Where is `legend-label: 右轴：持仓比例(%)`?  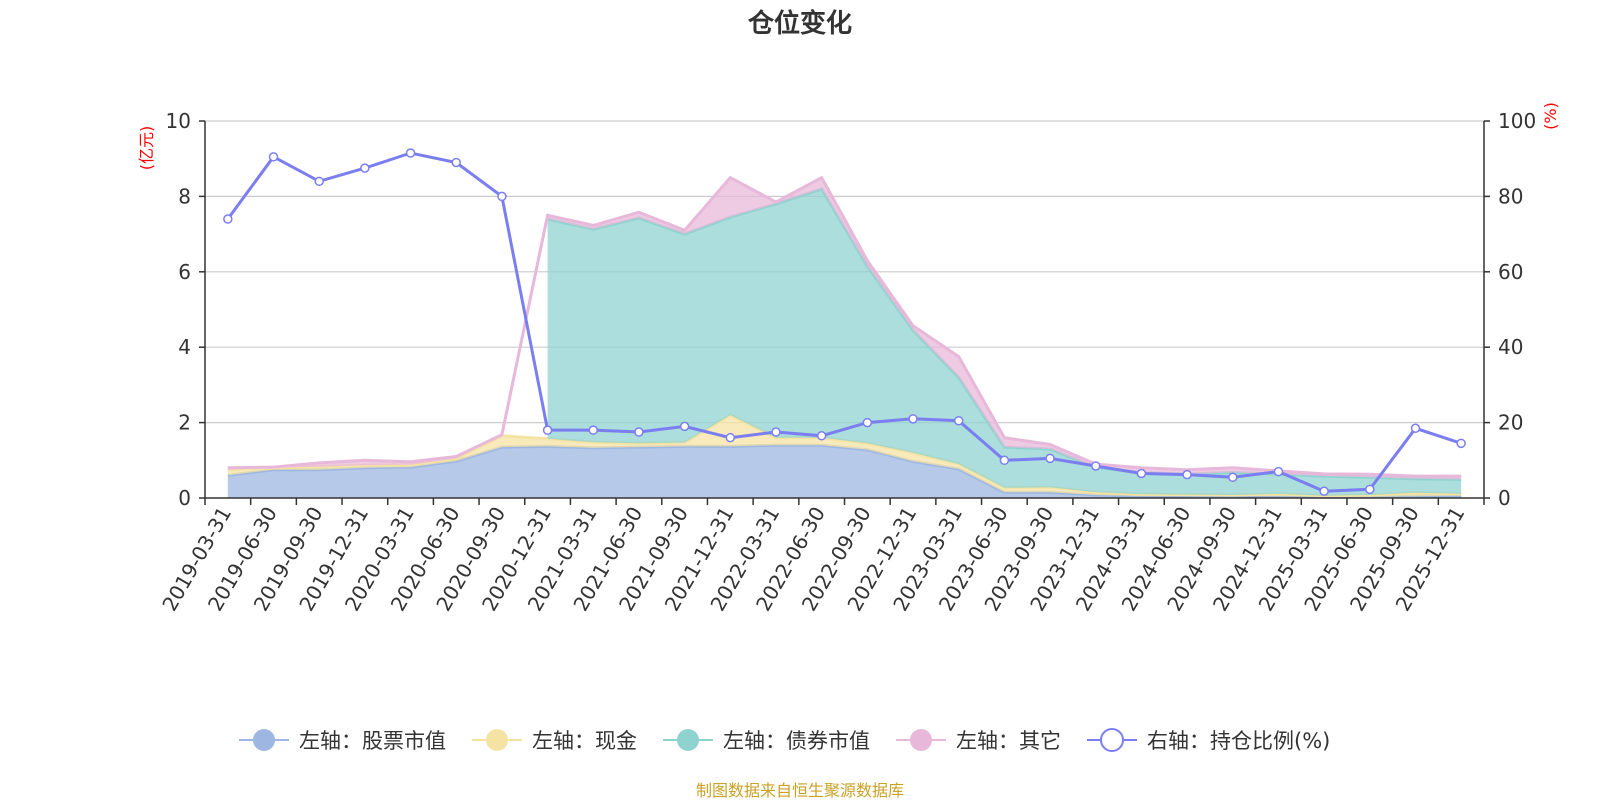 legend-label: 右轴：持仓比例(%) is located at coordinates (1238, 741).